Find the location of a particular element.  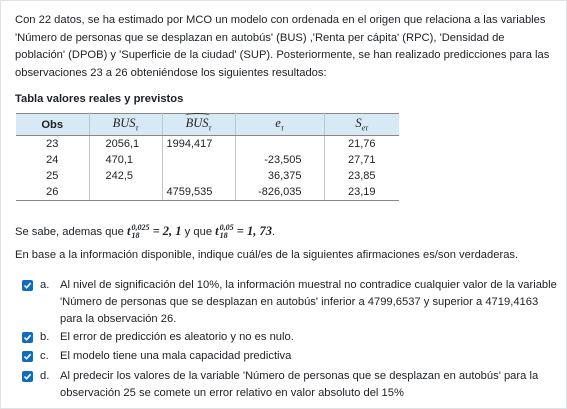

header-bus: BUSτ is located at coordinates (126, 124).